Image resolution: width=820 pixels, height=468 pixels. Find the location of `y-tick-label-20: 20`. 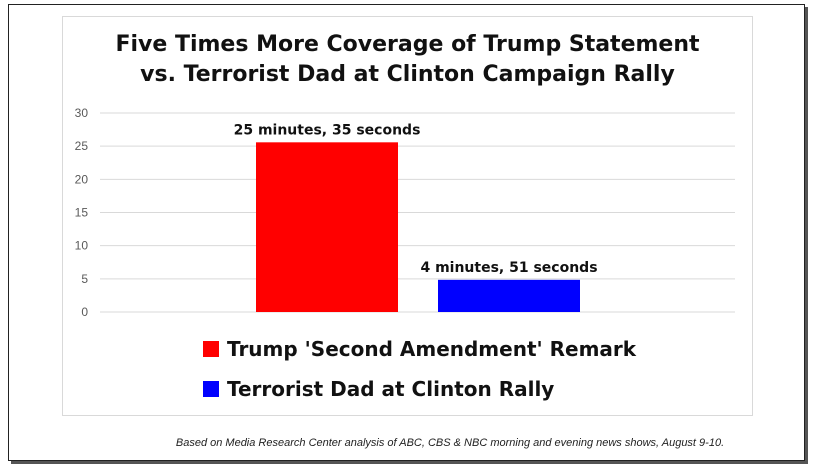

y-tick-label-20: 20 is located at coordinates (82, 179).